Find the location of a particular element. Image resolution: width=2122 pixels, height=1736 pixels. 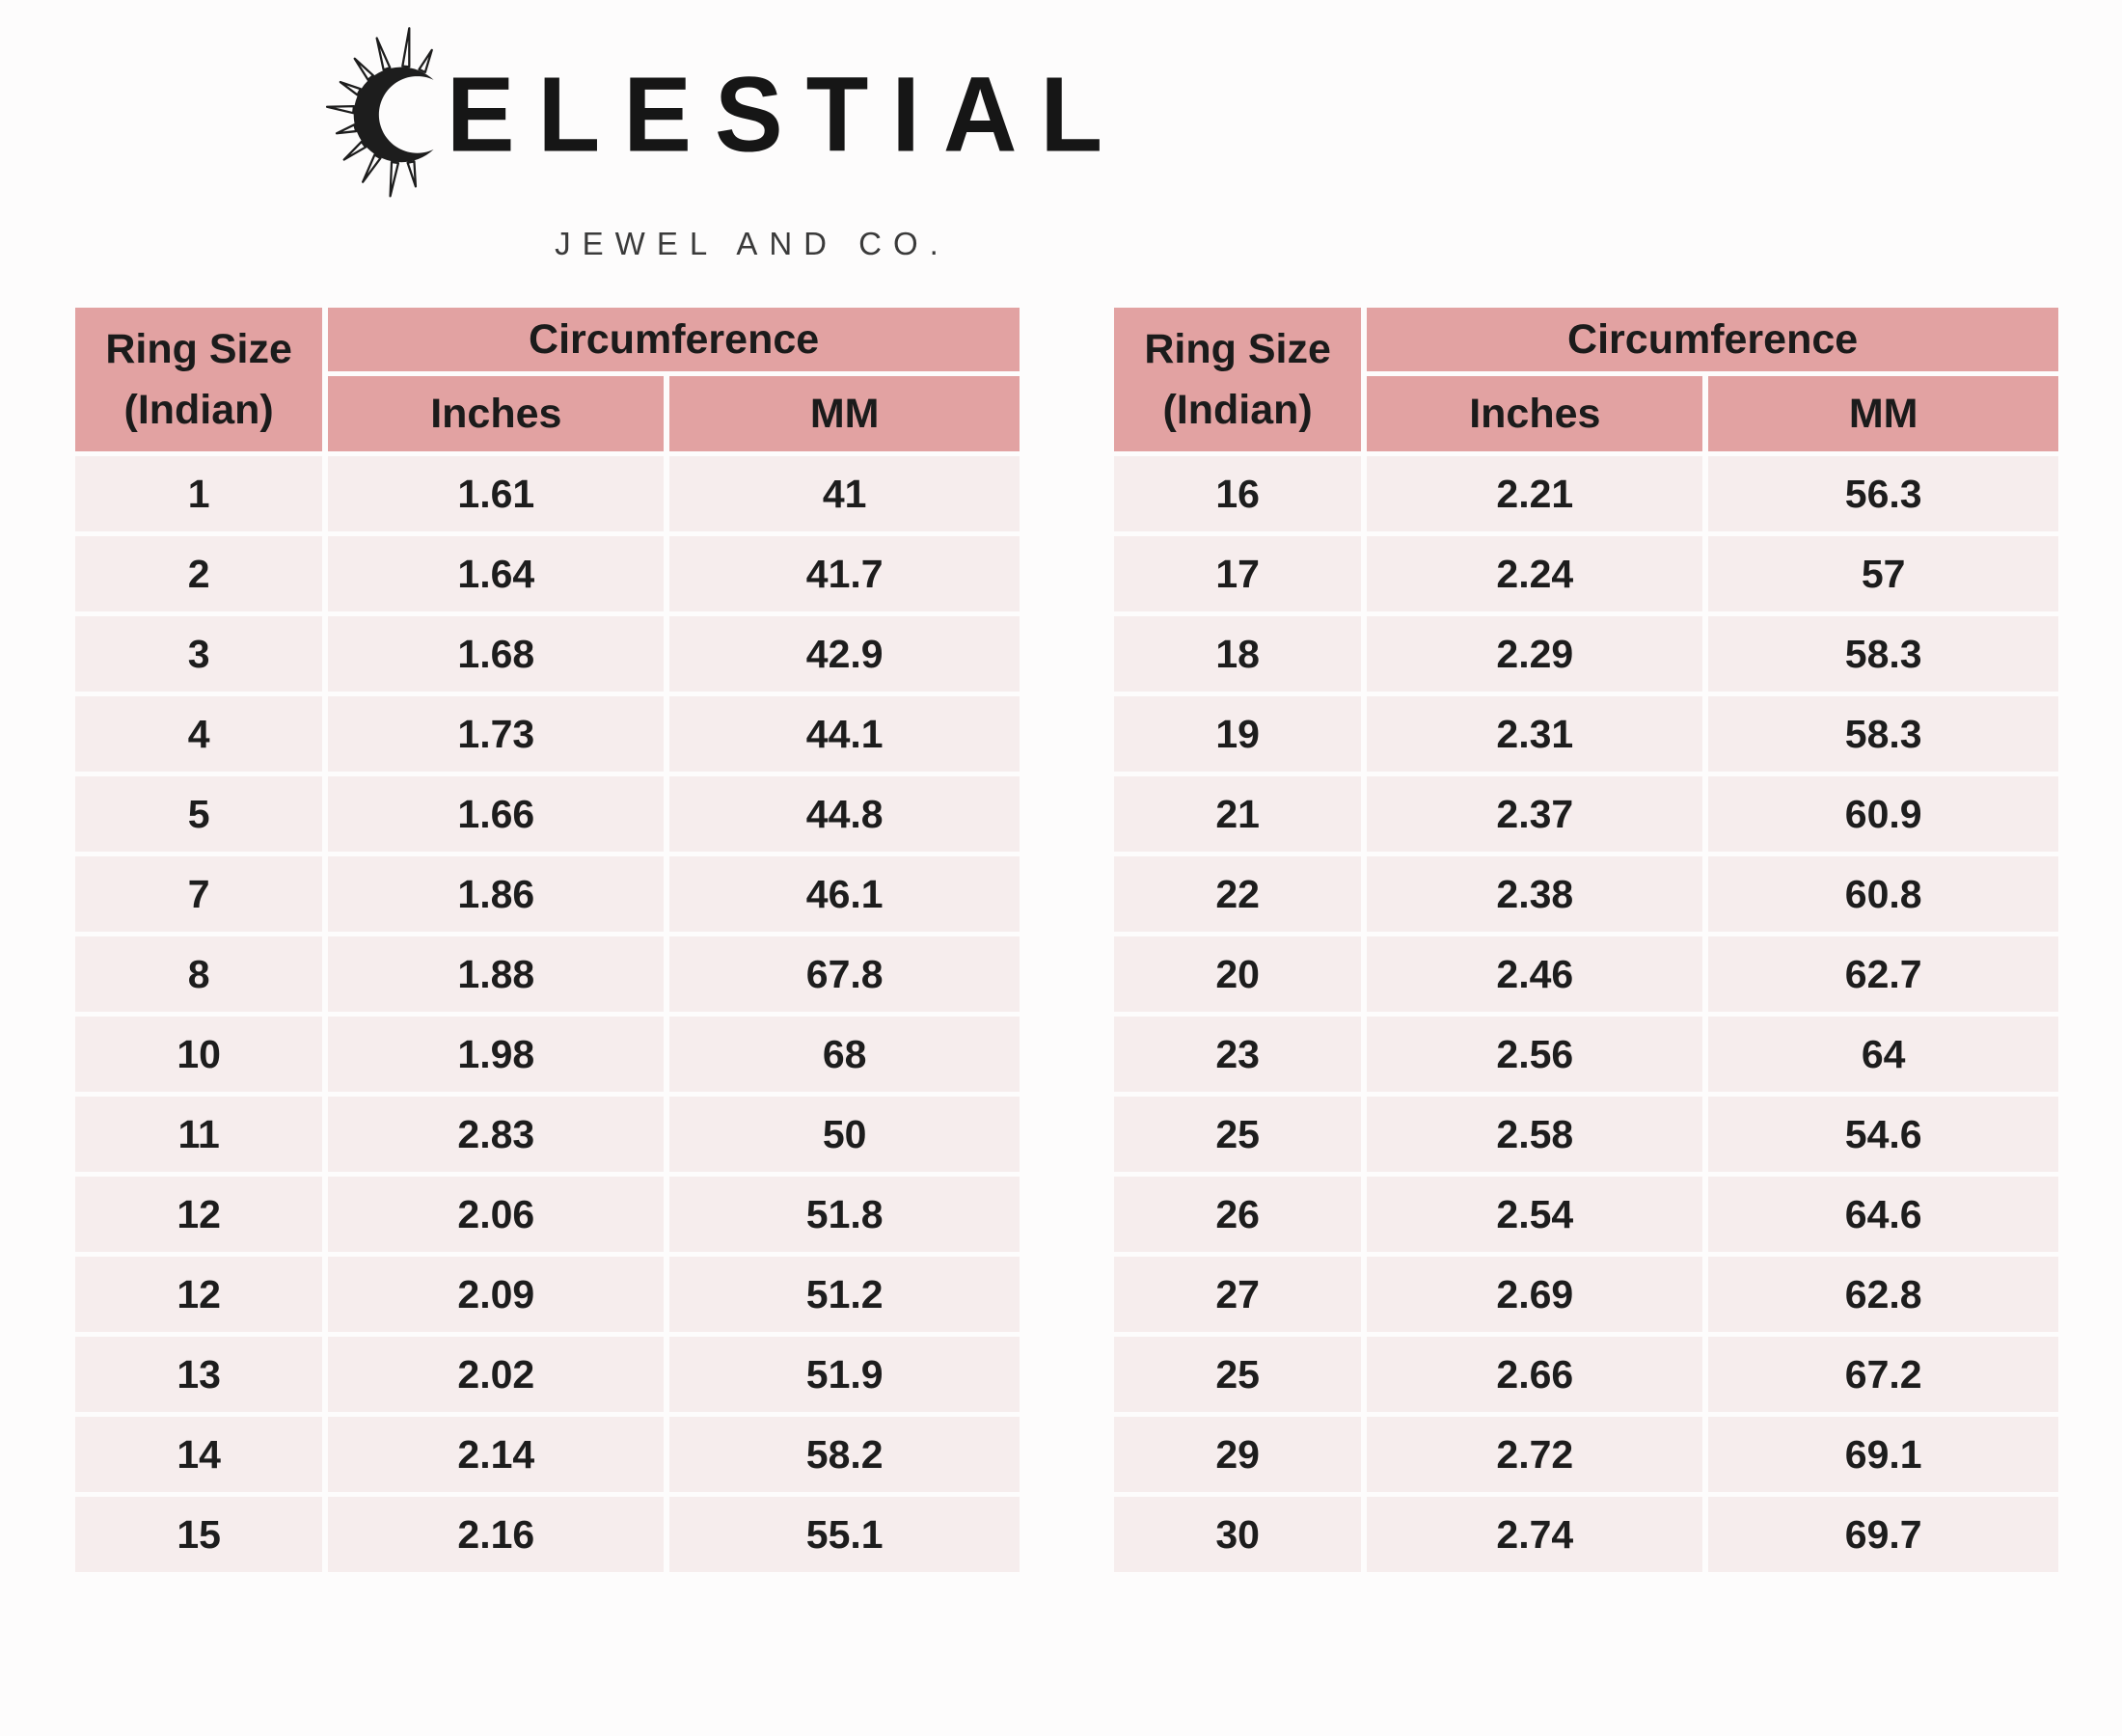

brand-subtitle: JEWEL AND CO. is located at coordinates (753, 244).